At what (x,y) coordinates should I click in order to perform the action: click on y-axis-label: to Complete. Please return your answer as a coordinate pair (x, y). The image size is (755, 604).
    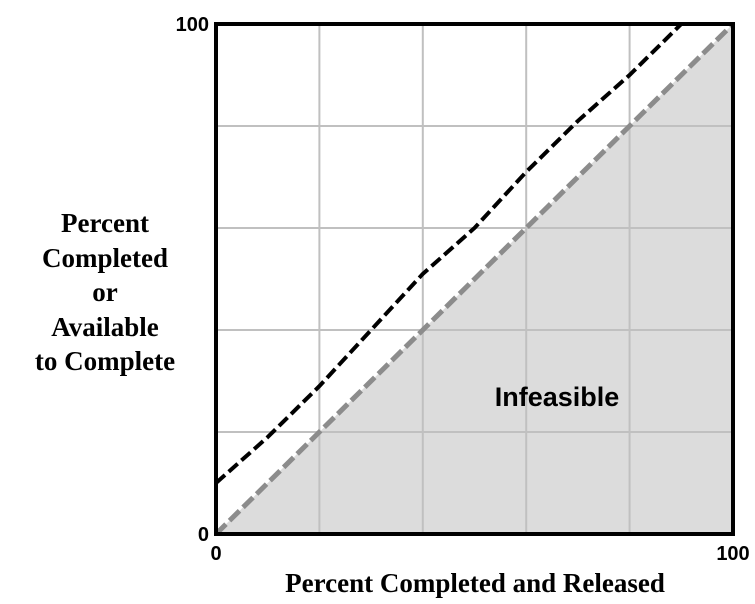
    Looking at the image, I should click on (105, 361).